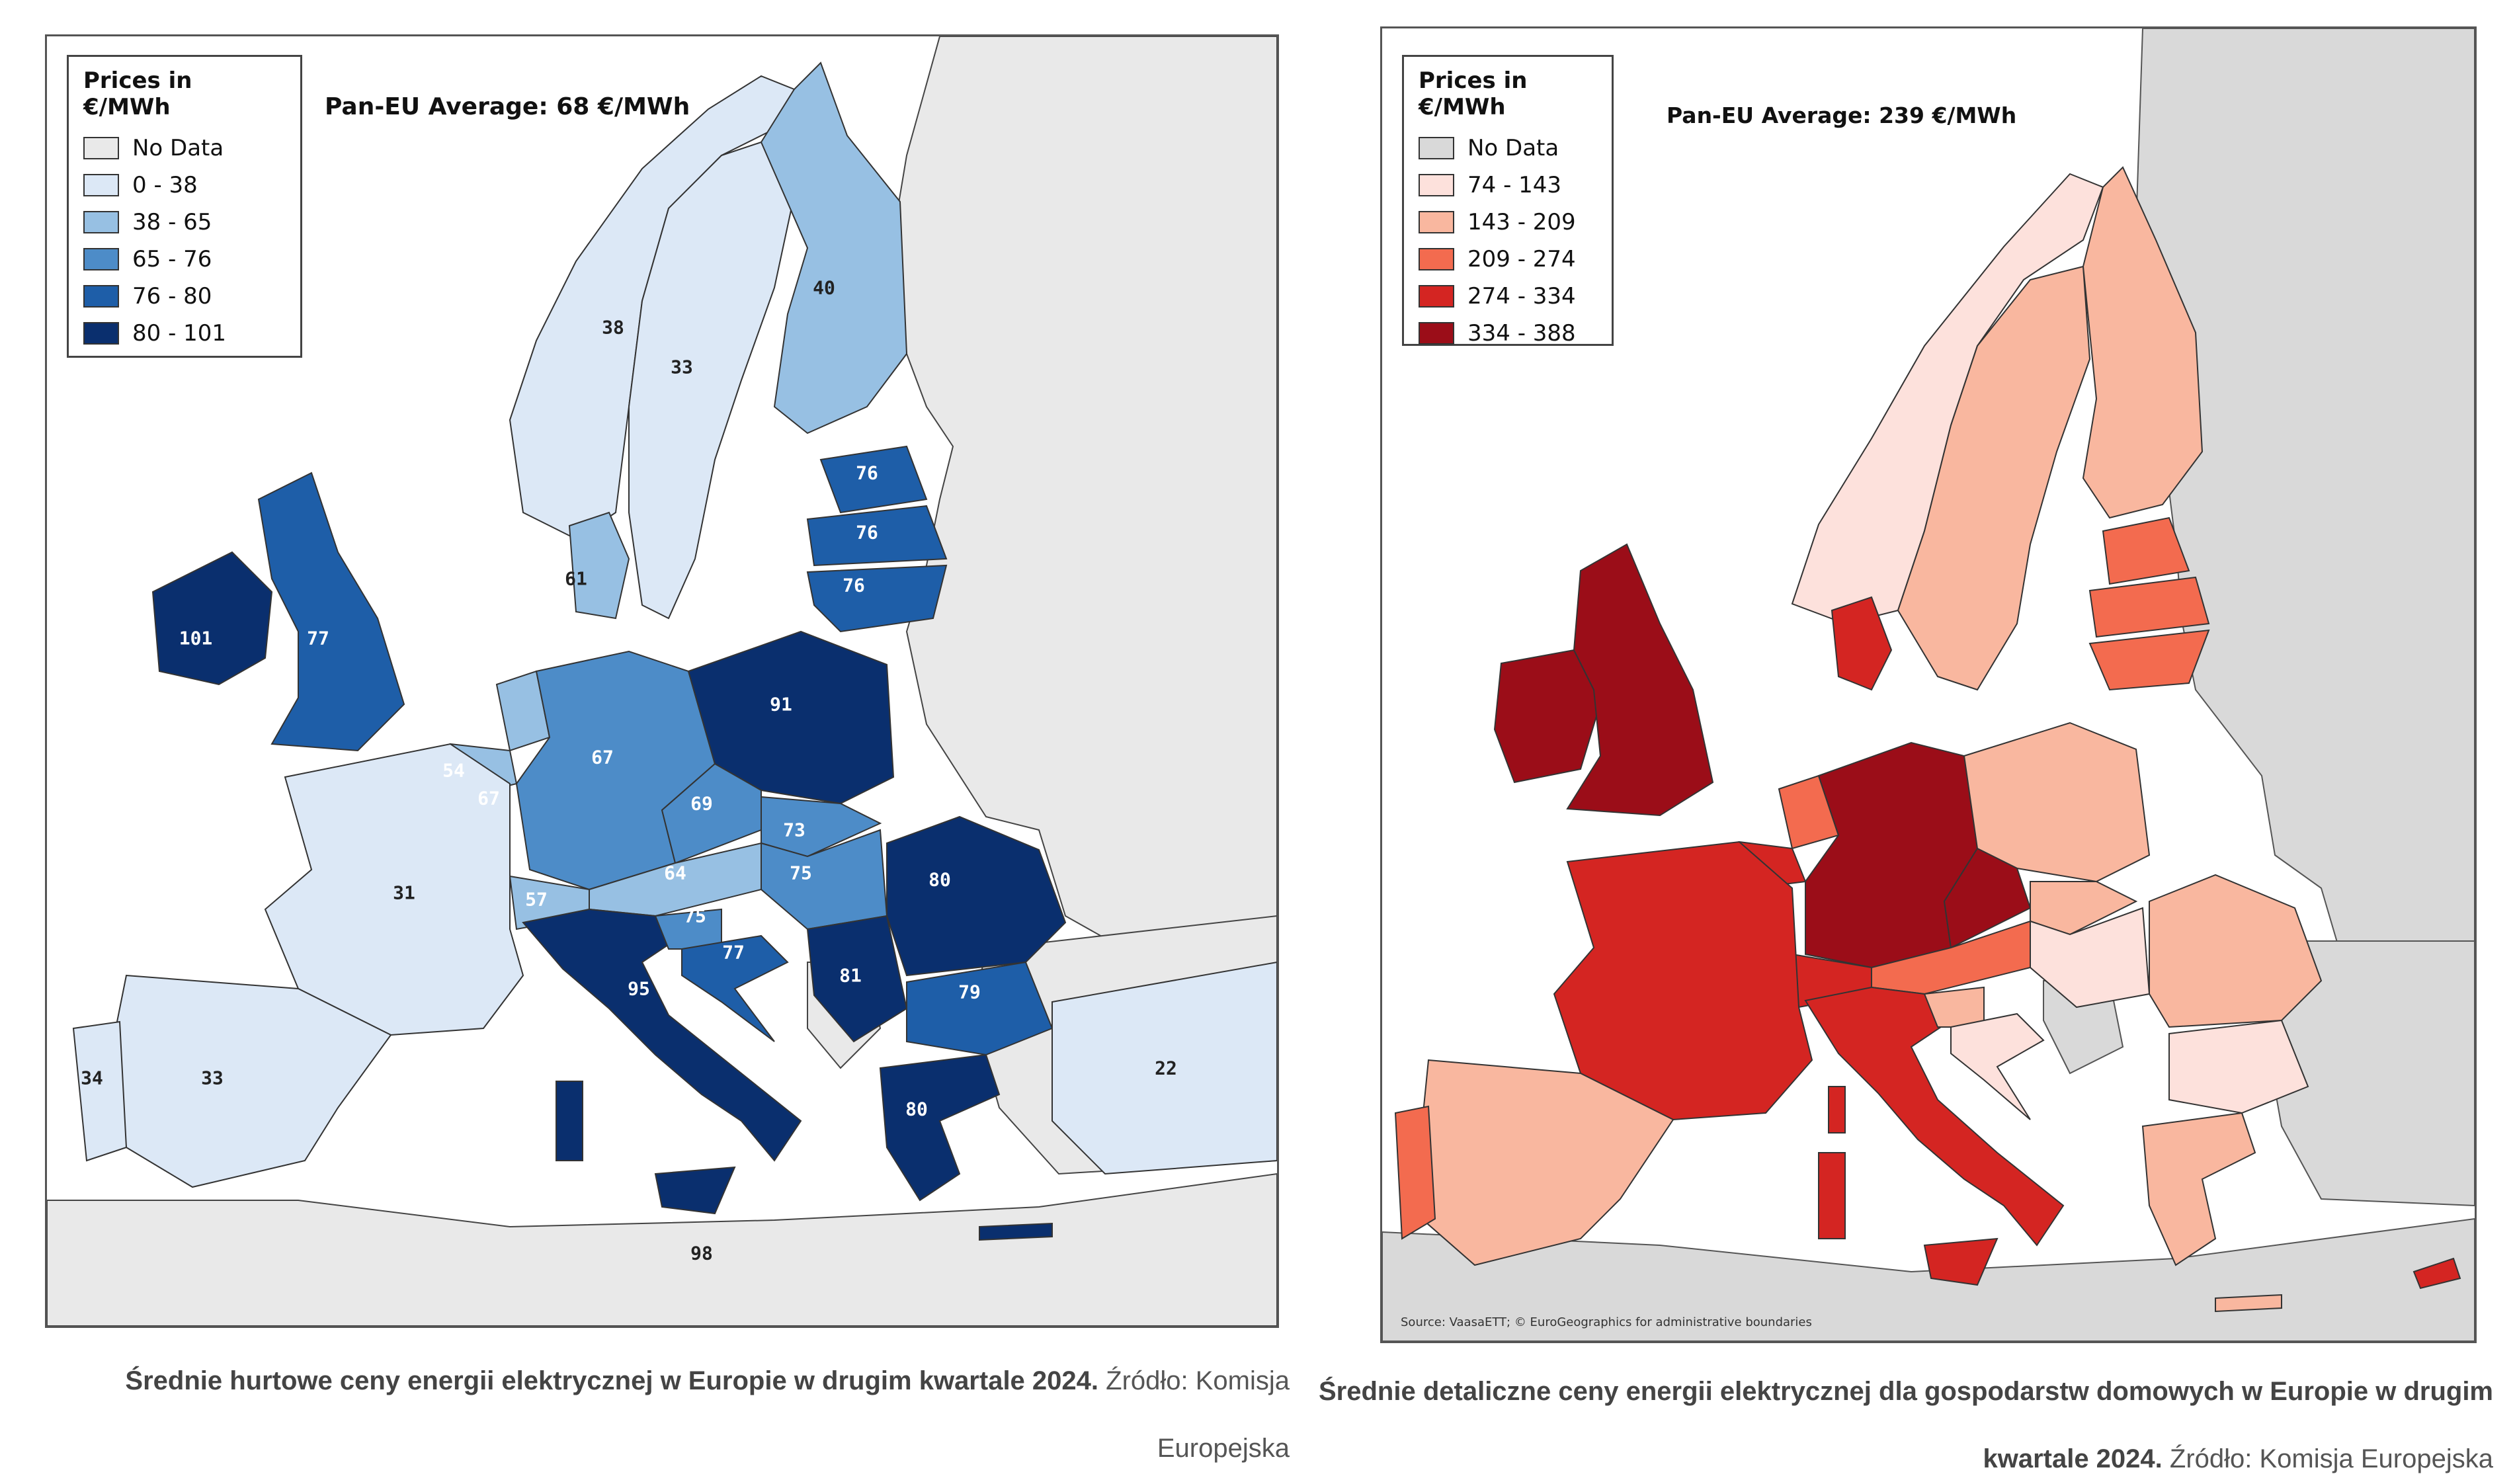 The image size is (2515, 1484). Describe the element at coordinates (196, 638) in the screenshot. I see `value-ireland: 101` at that location.